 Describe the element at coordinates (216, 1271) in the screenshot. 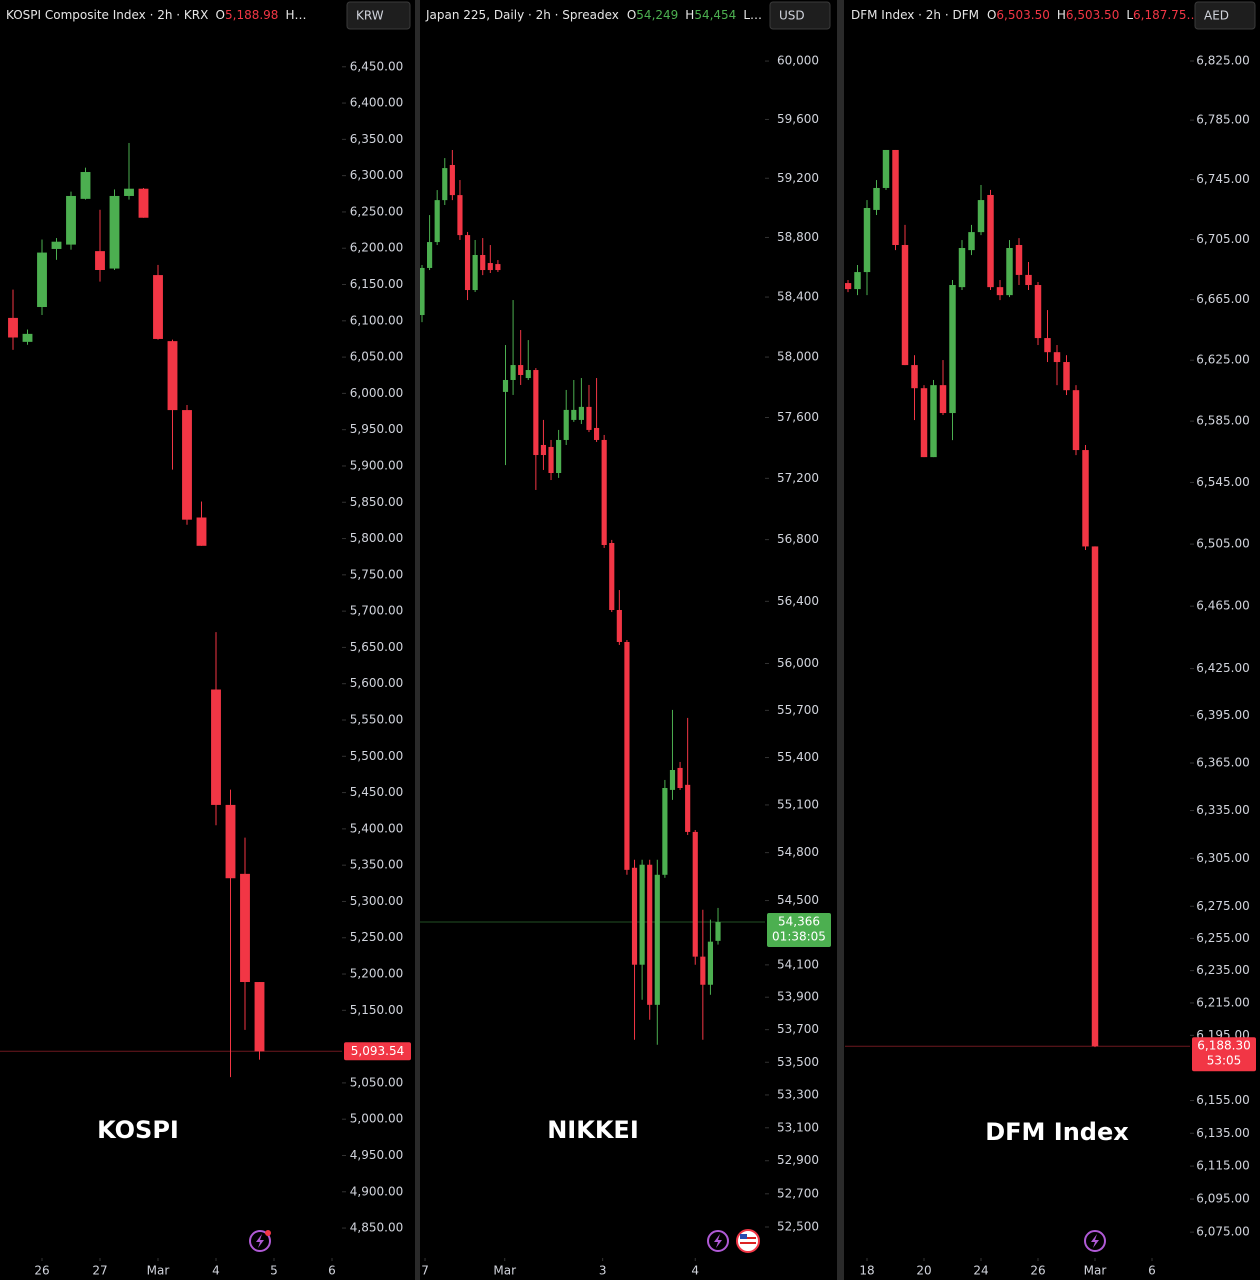

I see `x-tick-label: 4` at that location.